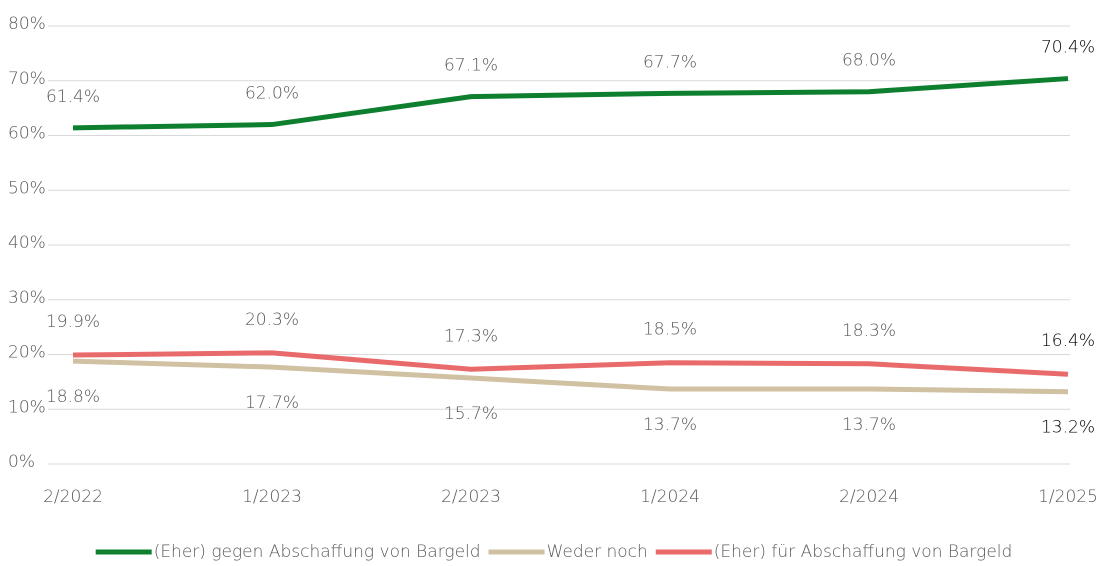 This screenshot has height=566, width=1108. Describe the element at coordinates (73, 97) in the screenshot. I see `data-label: 61.4%` at that location.